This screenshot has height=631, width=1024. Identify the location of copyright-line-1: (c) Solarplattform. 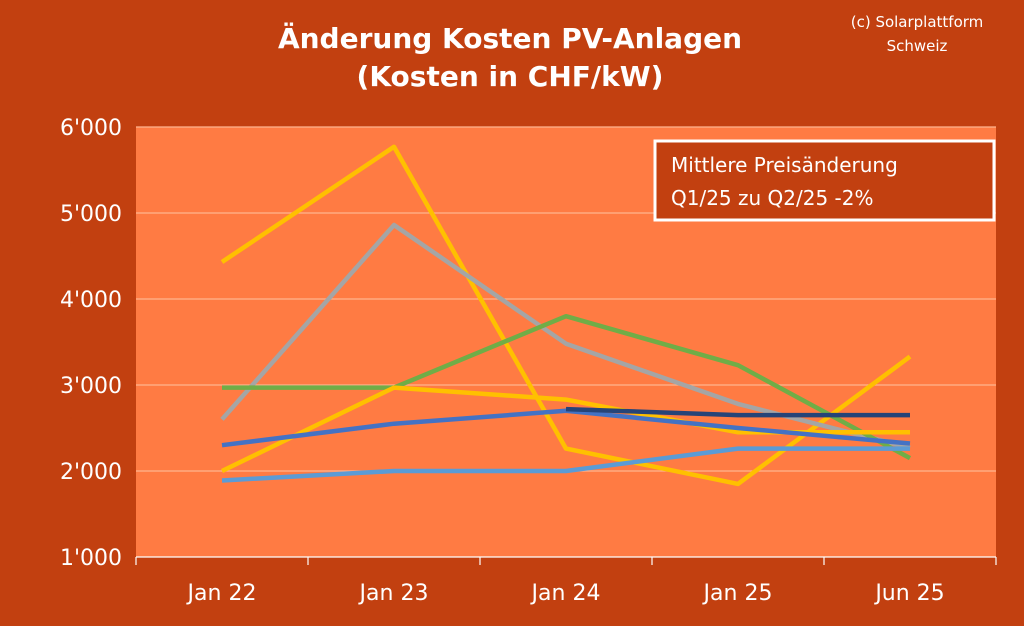
(917, 22).